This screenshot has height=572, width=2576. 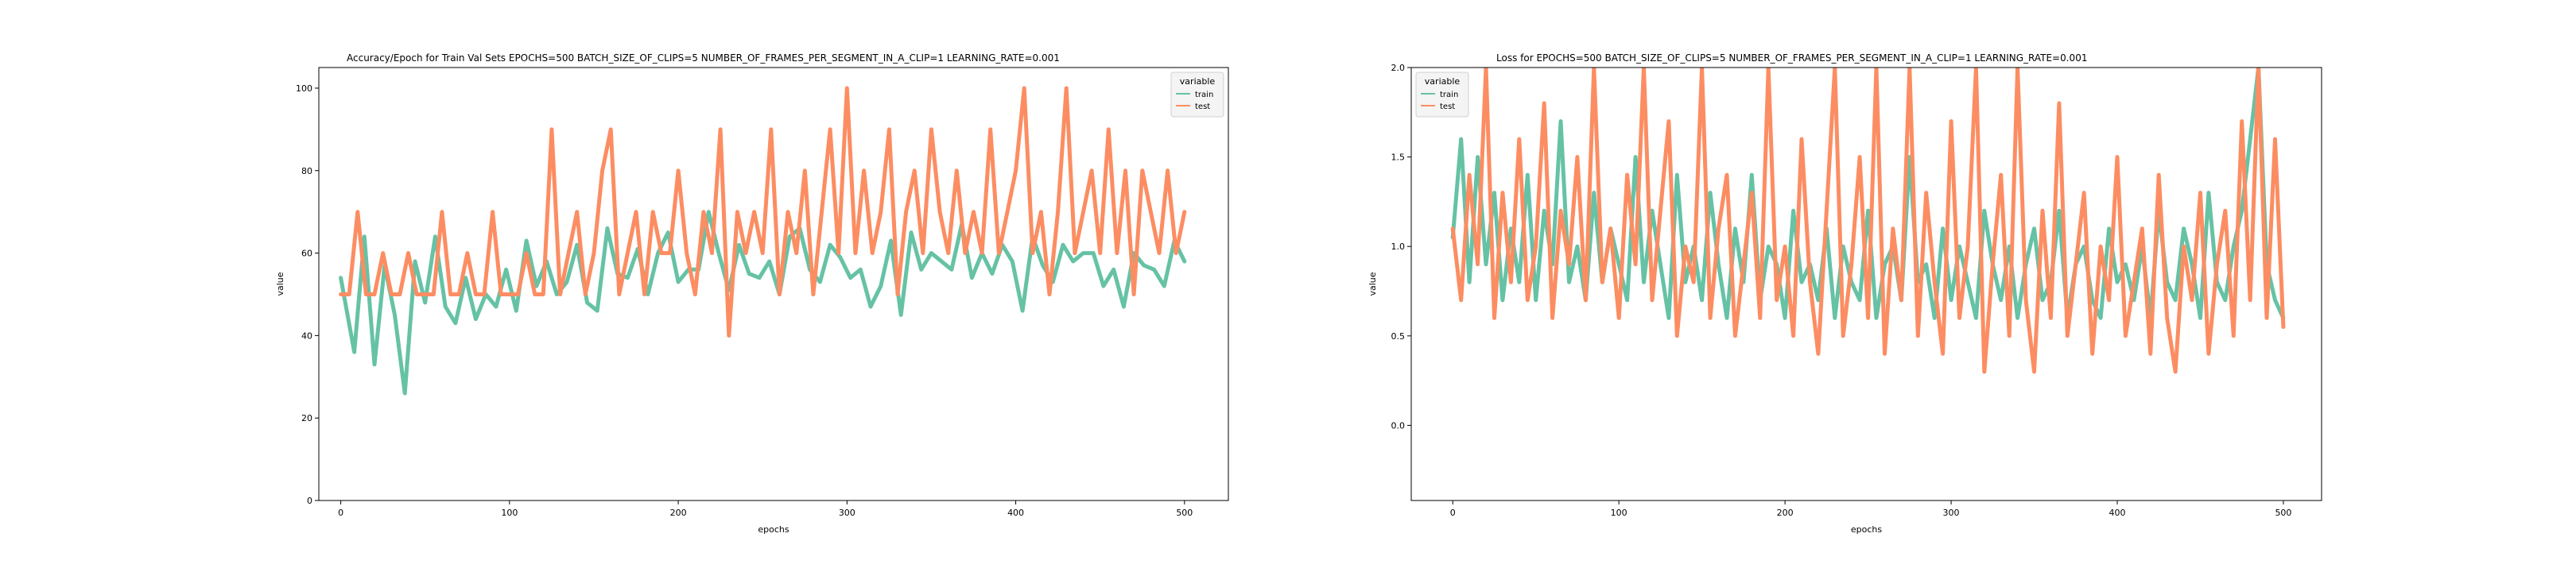 What do you see at coordinates (306, 171) in the screenshot?
I see `y-tick-label: 80` at bounding box center [306, 171].